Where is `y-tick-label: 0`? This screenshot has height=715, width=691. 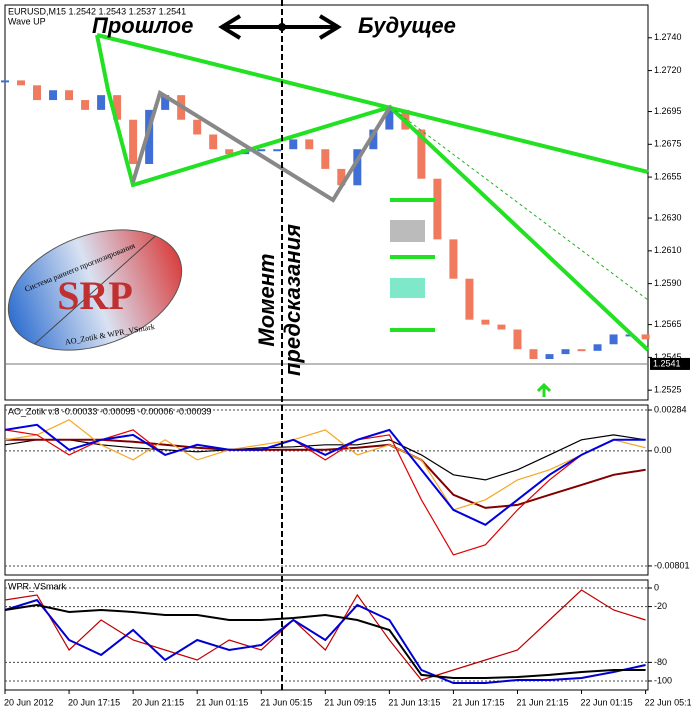 y-tick-label: 0 is located at coordinates (656, 587).